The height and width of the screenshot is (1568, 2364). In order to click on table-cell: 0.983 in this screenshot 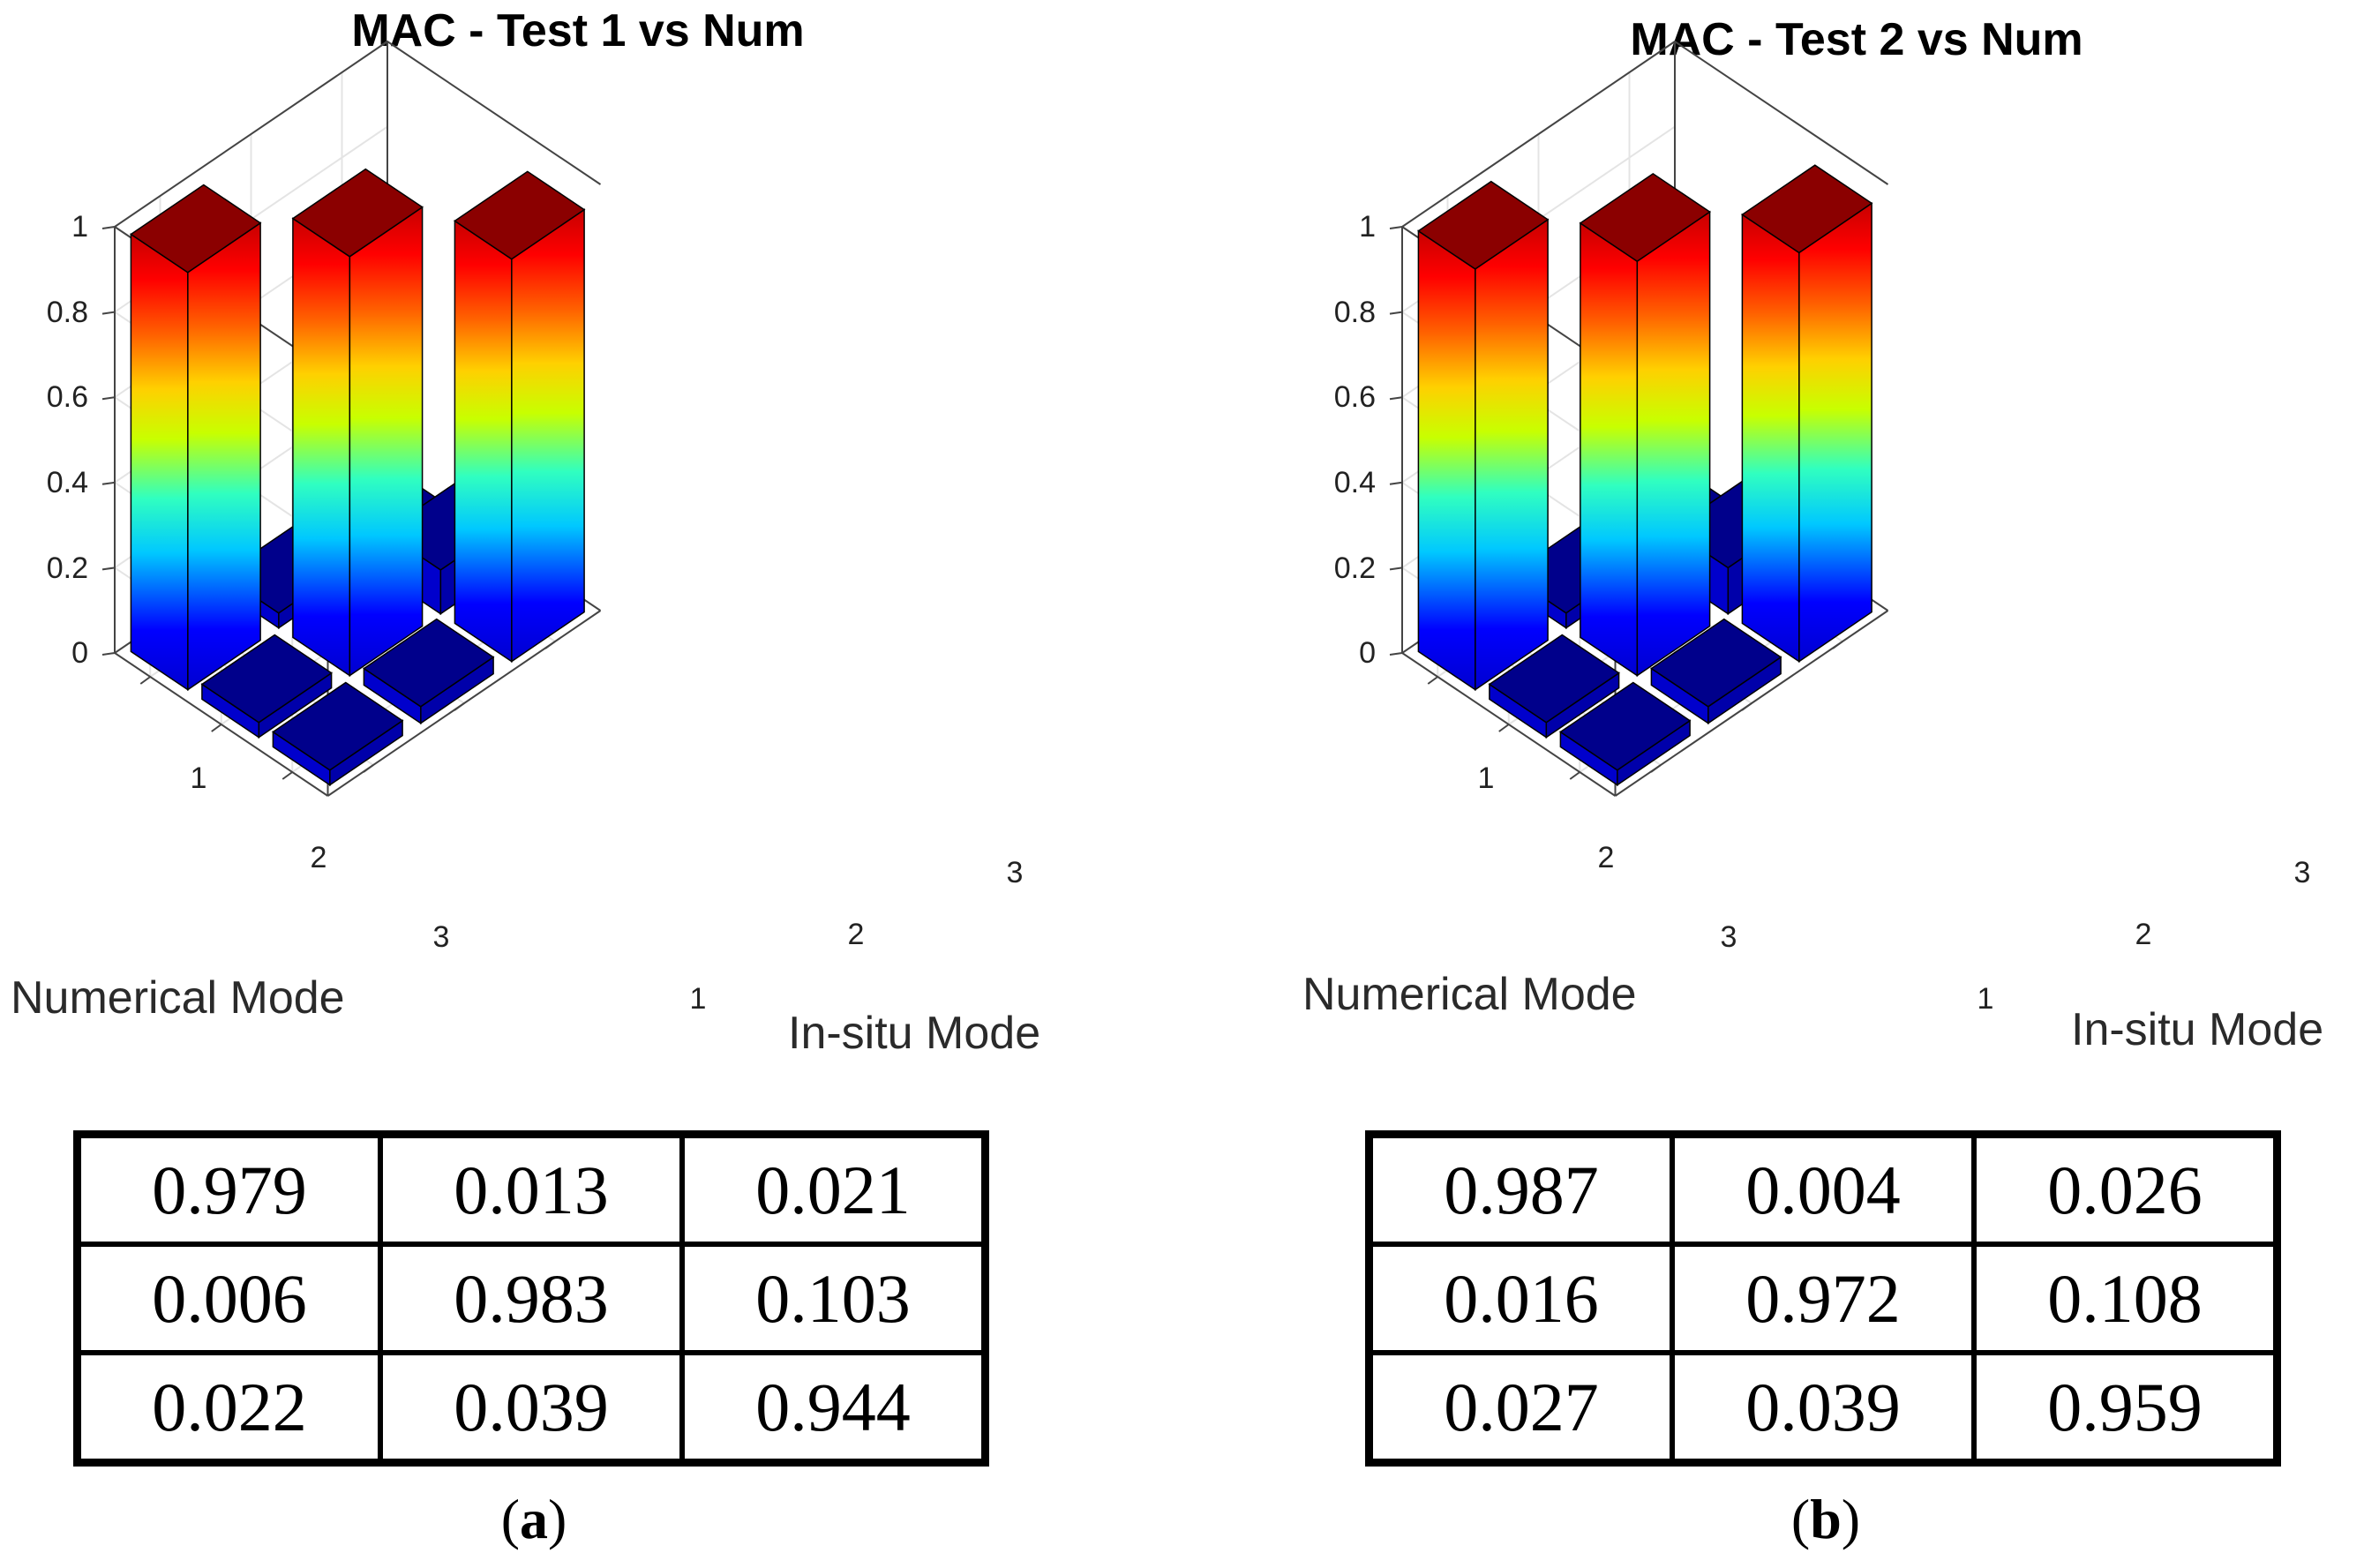, I will do `click(531, 1298)`.